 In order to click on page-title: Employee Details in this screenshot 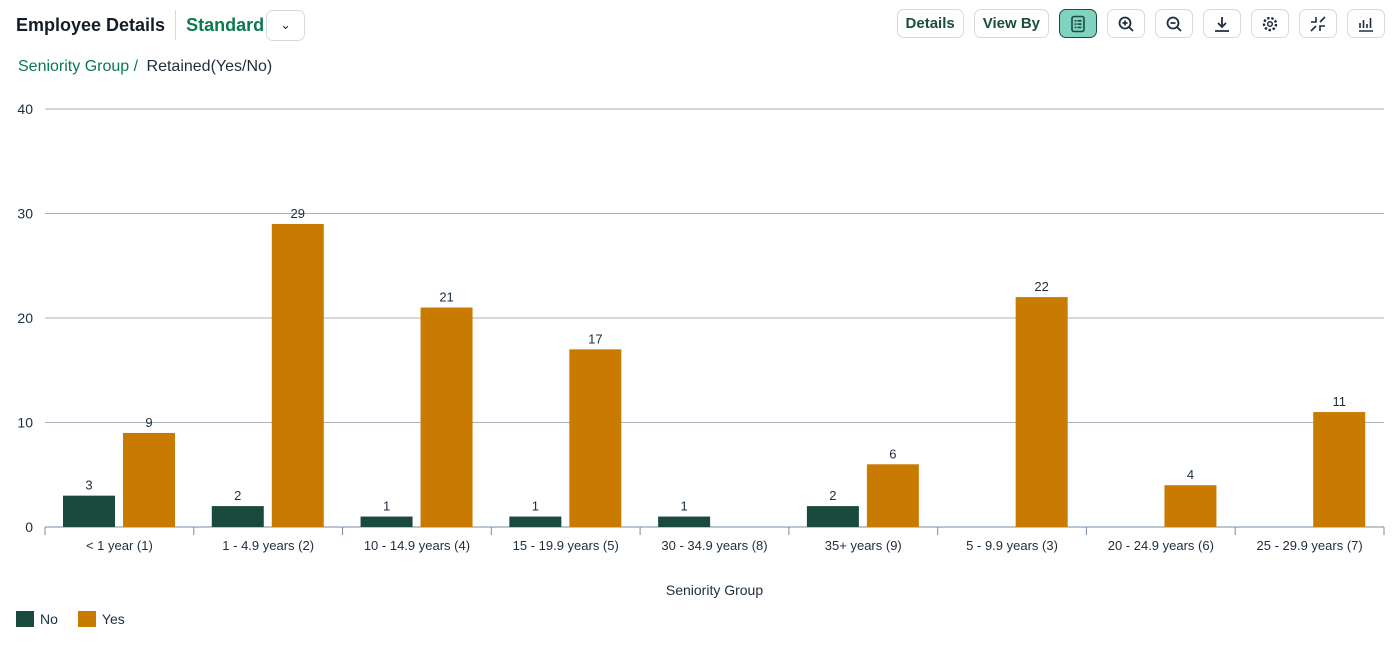, I will do `click(91, 24)`.